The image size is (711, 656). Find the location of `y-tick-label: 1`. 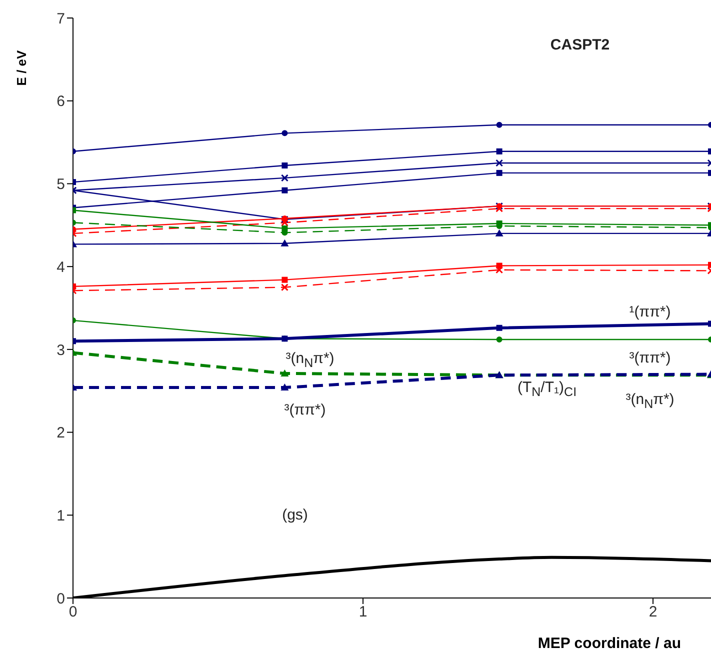

y-tick-label: 1 is located at coordinates (60, 515).